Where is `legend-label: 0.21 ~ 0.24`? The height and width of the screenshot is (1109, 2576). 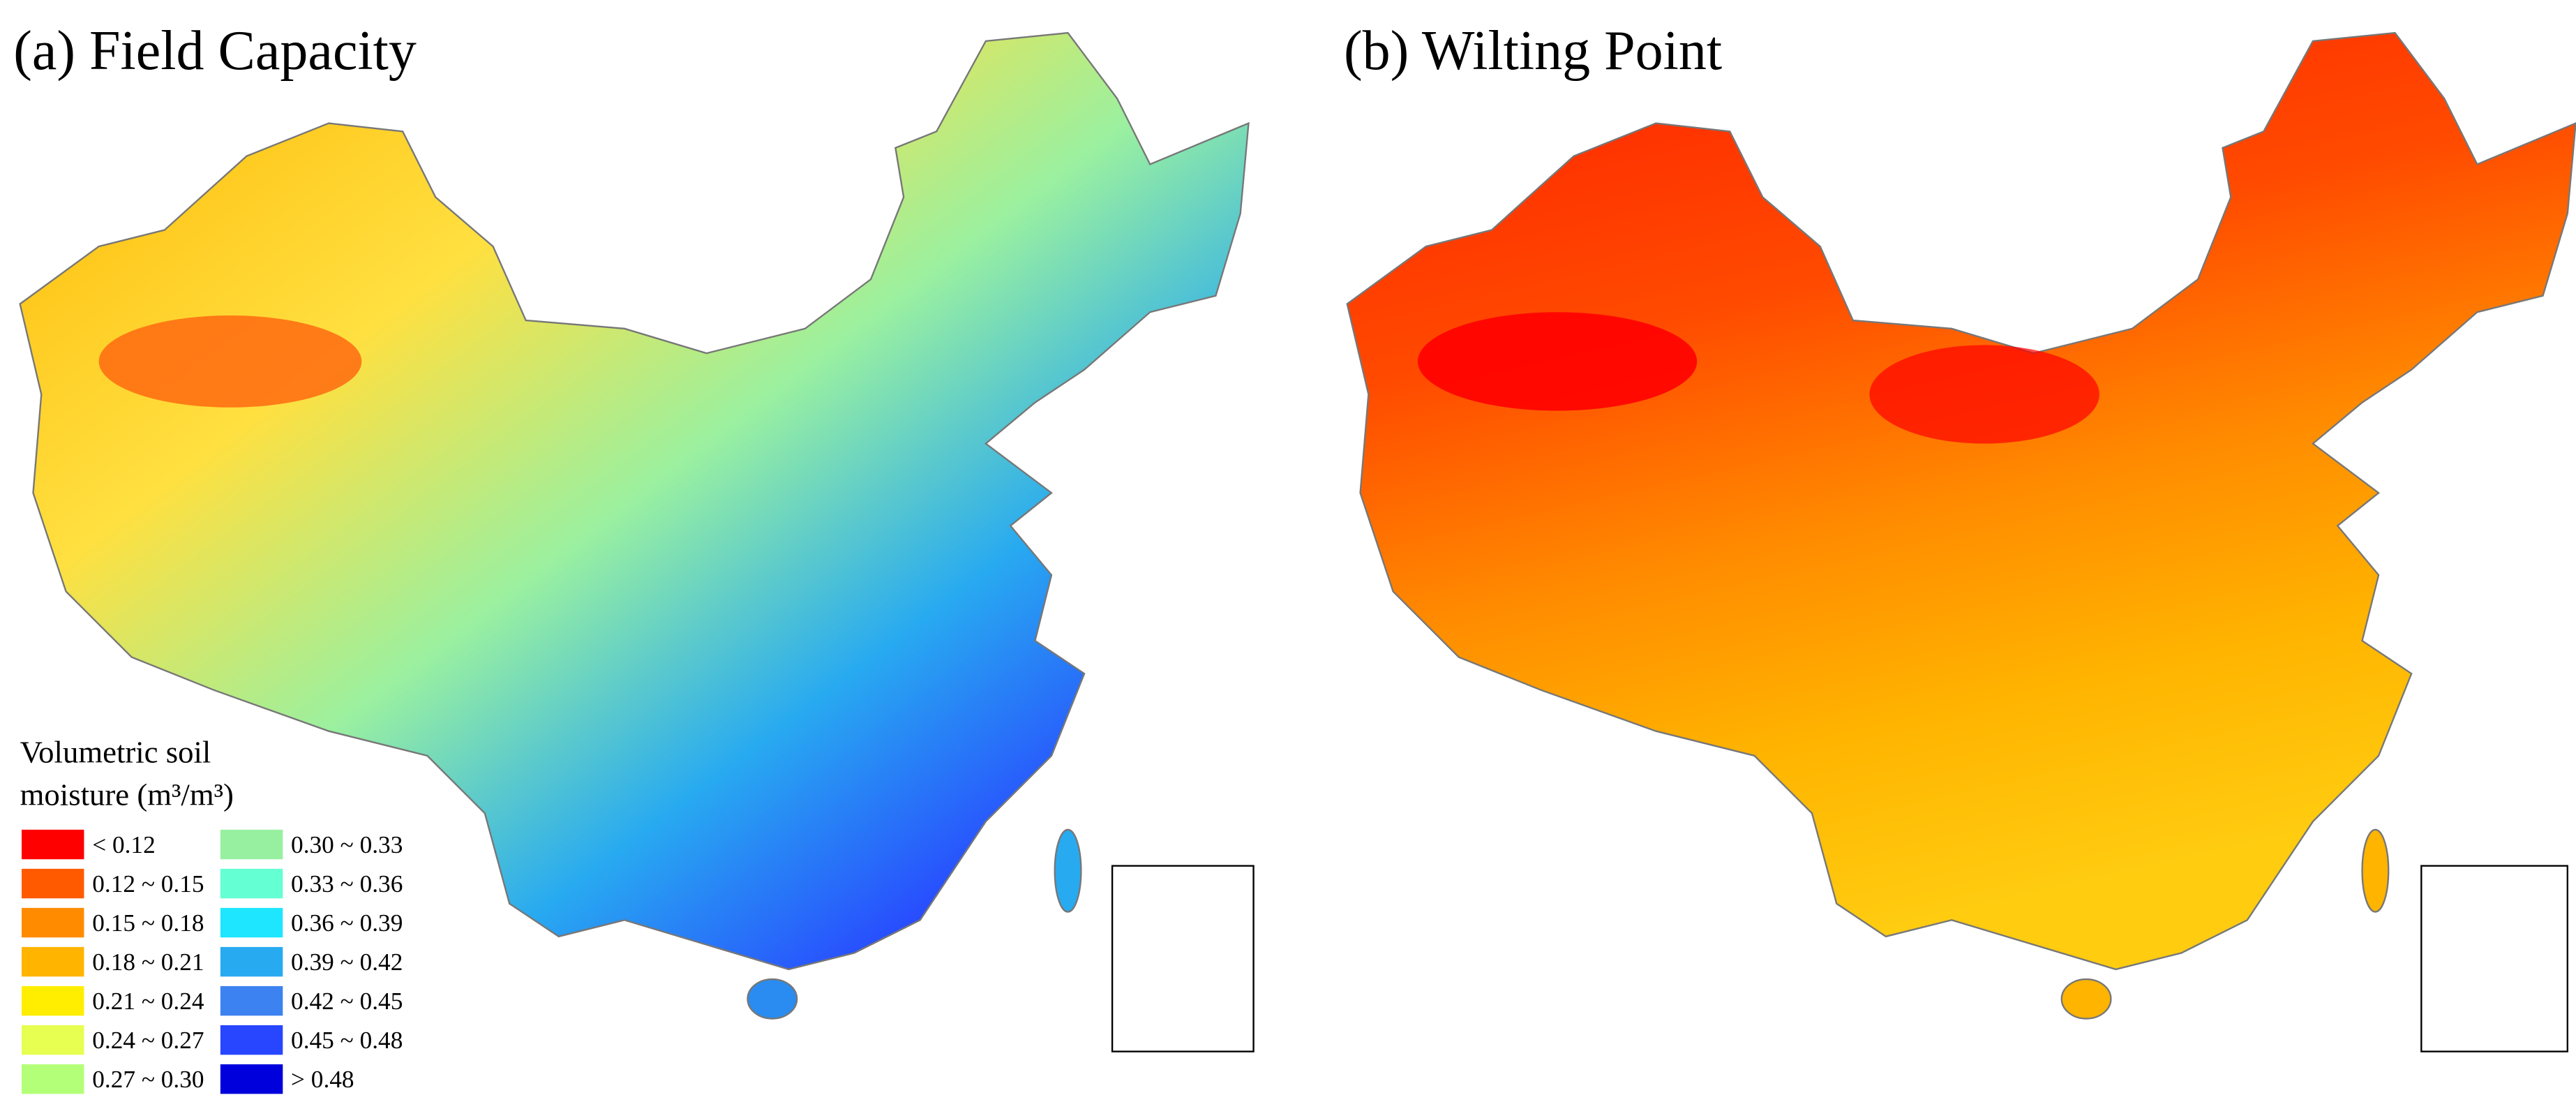 legend-label: 0.21 ~ 0.24 is located at coordinates (148, 1002).